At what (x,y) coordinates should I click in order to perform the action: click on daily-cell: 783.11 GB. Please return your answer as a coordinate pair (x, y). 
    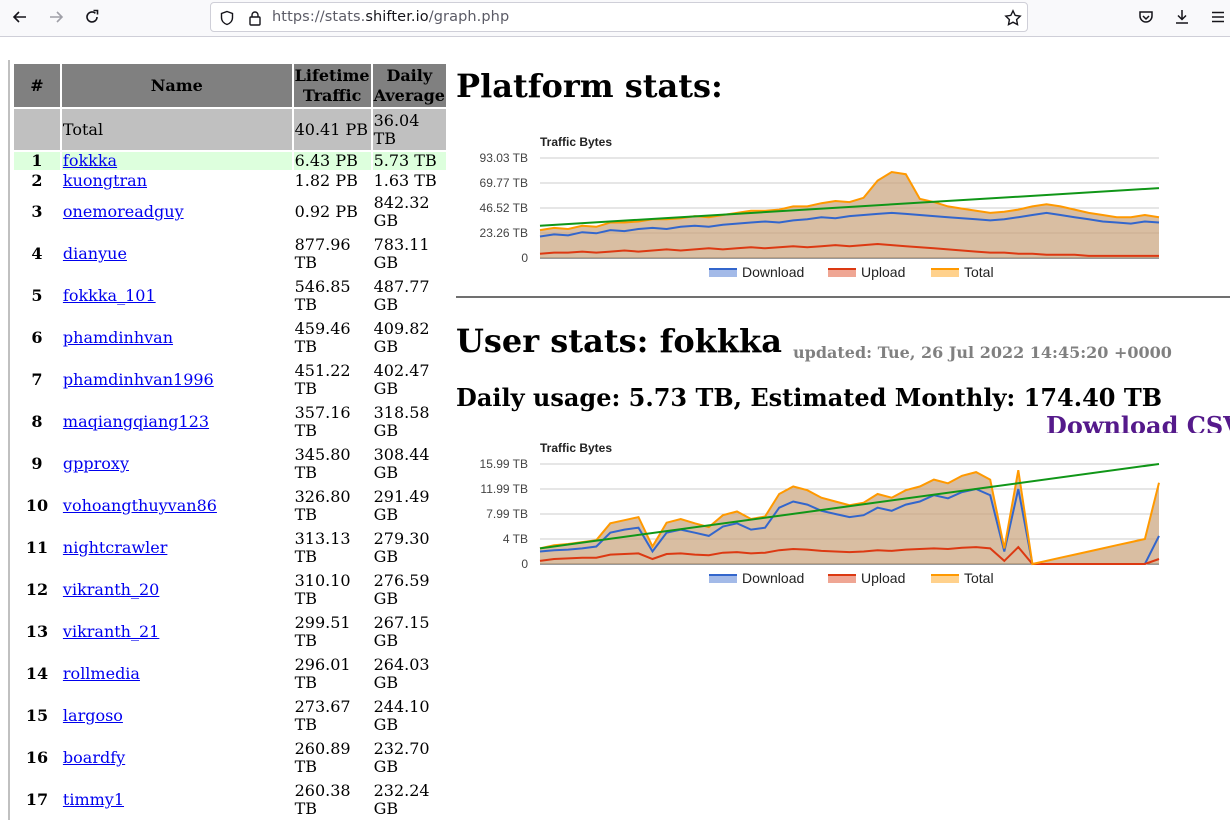
    Looking at the image, I should click on (401, 253).